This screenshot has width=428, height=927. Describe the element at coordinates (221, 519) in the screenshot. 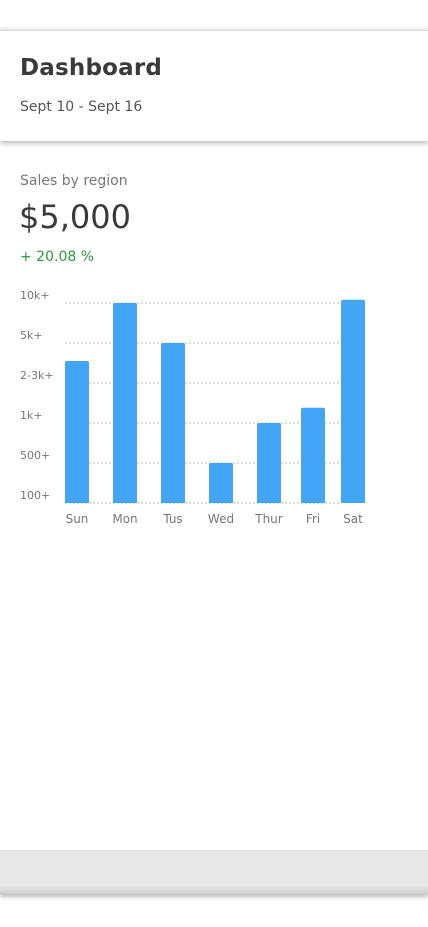

I see `x-tick-label: Wed` at that location.